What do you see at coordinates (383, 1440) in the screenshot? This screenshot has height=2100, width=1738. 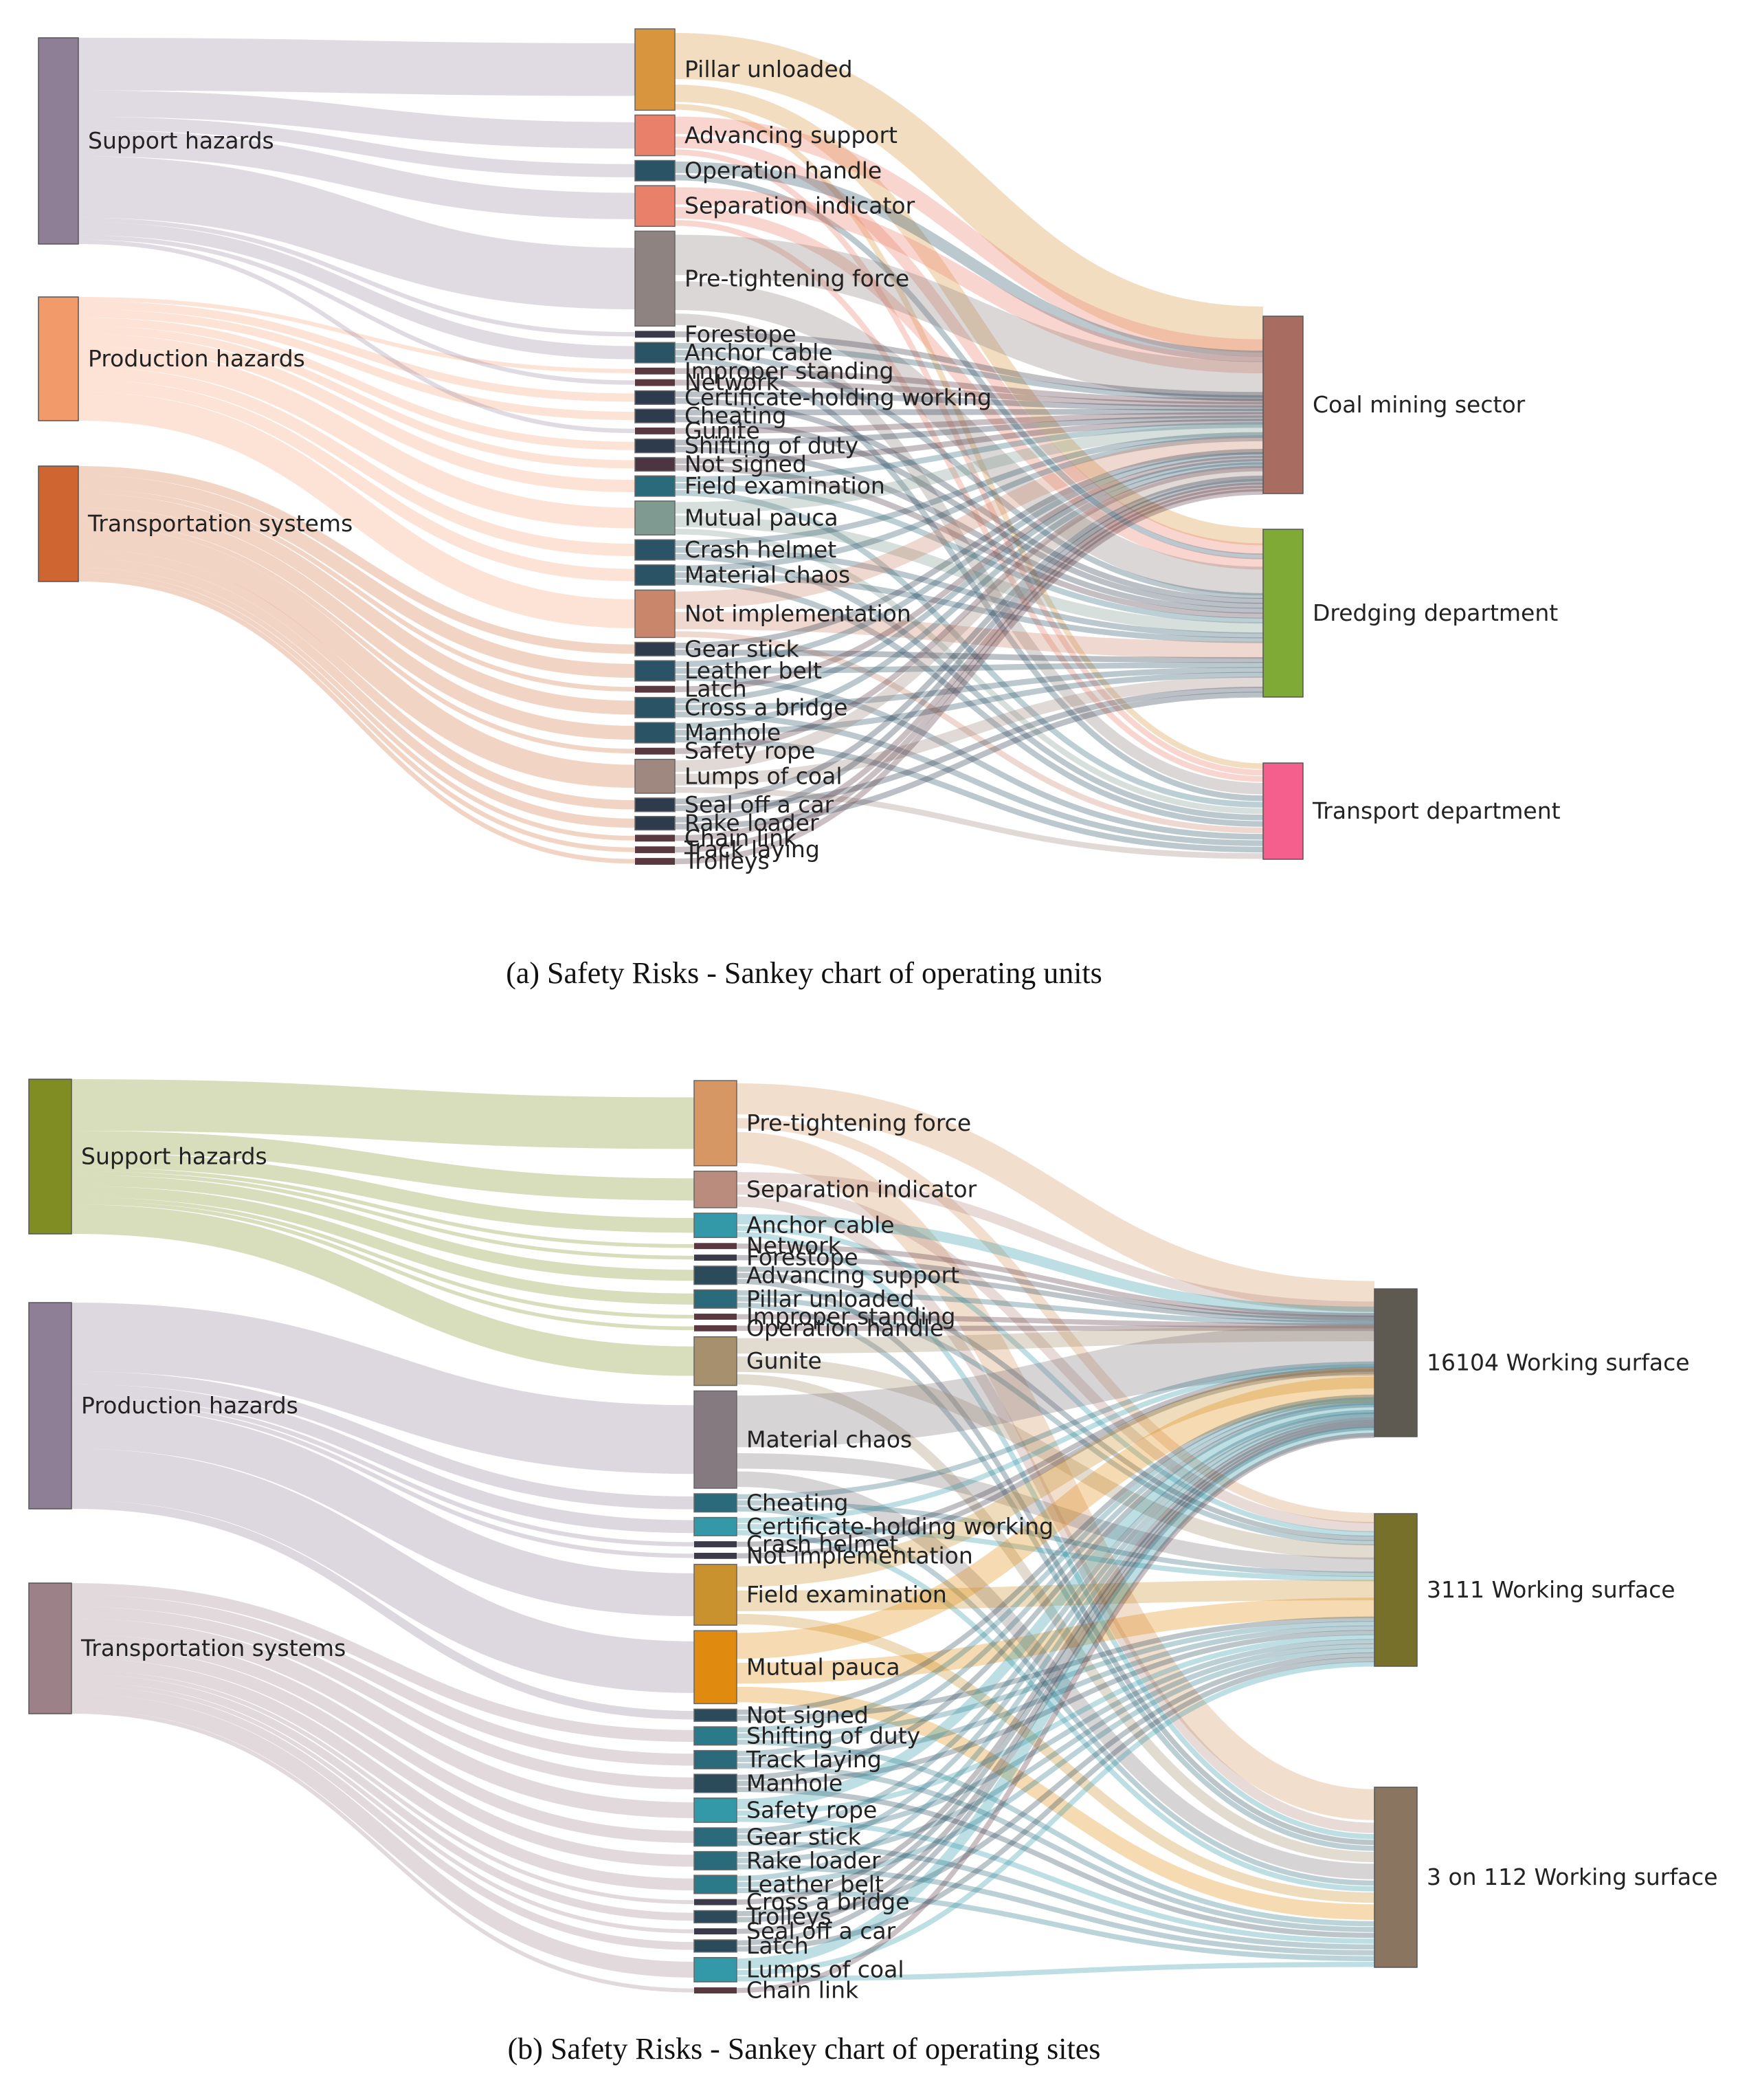 I see `link-production-hazards-to-cheating` at bounding box center [383, 1440].